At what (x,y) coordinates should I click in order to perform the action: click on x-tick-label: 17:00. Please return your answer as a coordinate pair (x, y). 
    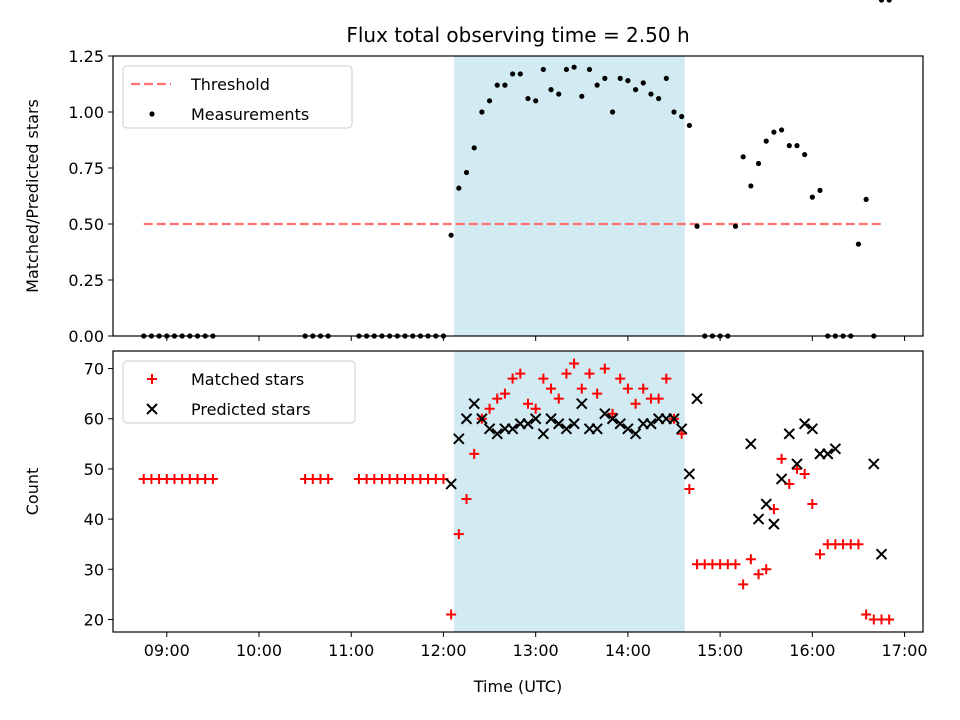
    Looking at the image, I should click on (905, 650).